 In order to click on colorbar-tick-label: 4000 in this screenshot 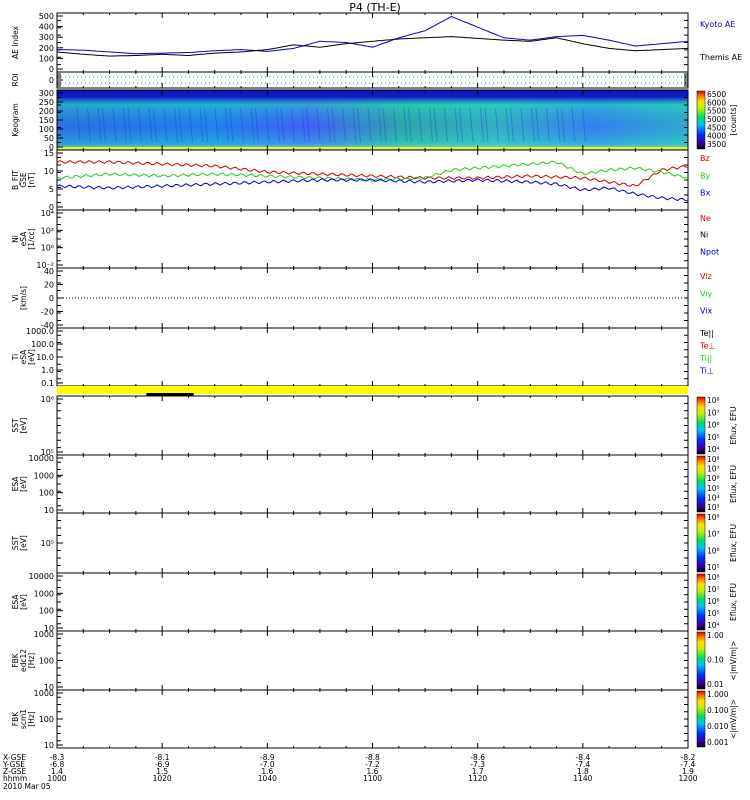, I will do `click(716, 136)`.